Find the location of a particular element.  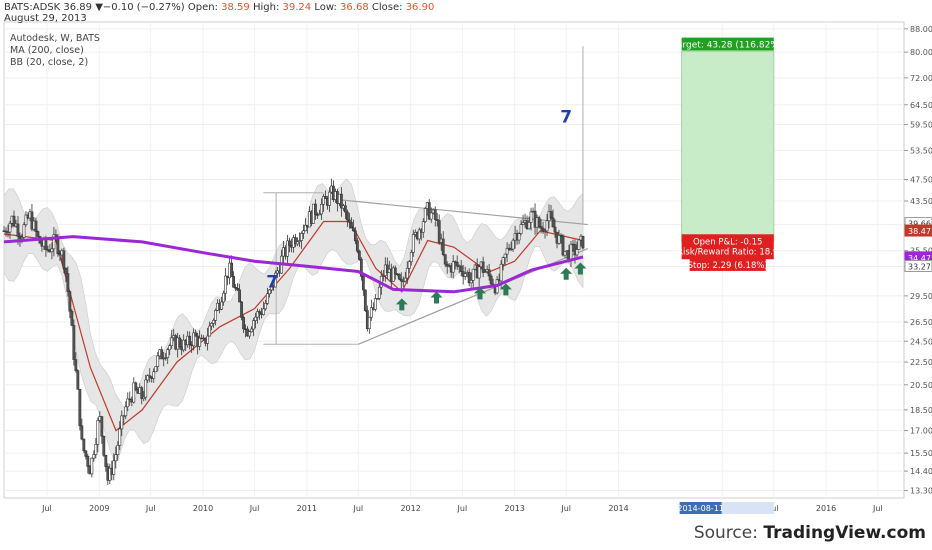

legend-series: Autodesk, W, BATS is located at coordinates (55, 38).